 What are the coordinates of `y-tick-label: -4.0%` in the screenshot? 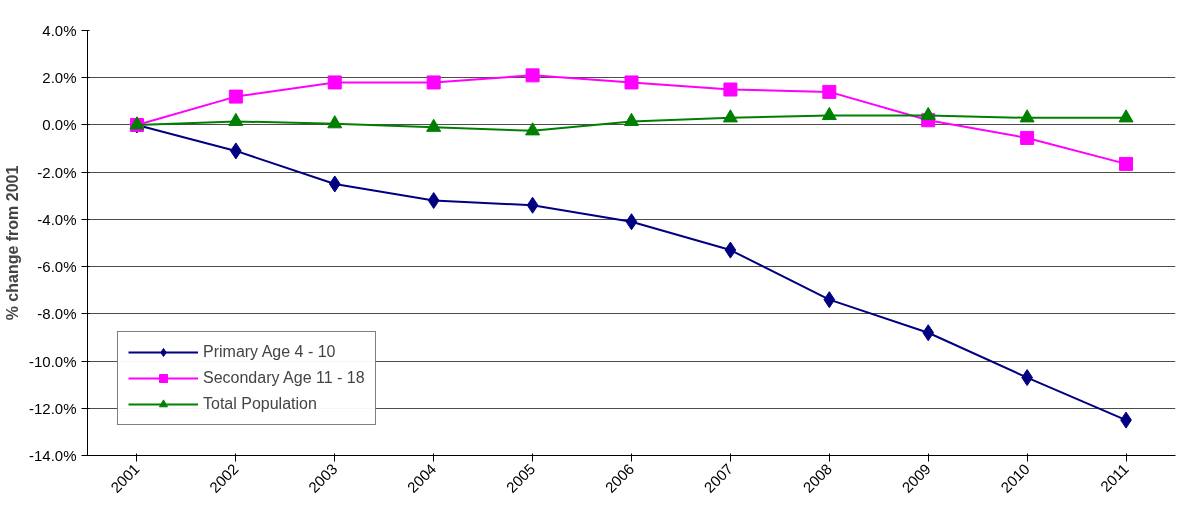 It's located at (57, 219).